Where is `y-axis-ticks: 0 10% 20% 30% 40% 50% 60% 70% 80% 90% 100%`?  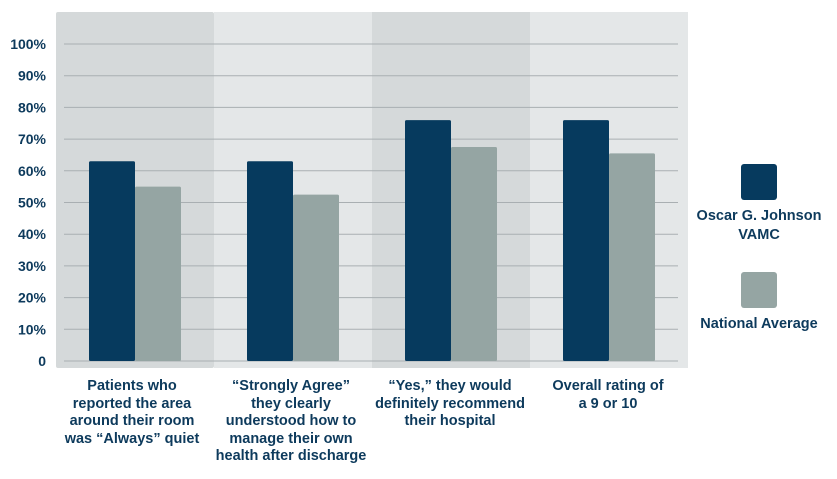 y-axis-ticks: 0 10% 20% 30% 40% 50% 60% 70% 80% 90% 100% is located at coordinates (28, 202).